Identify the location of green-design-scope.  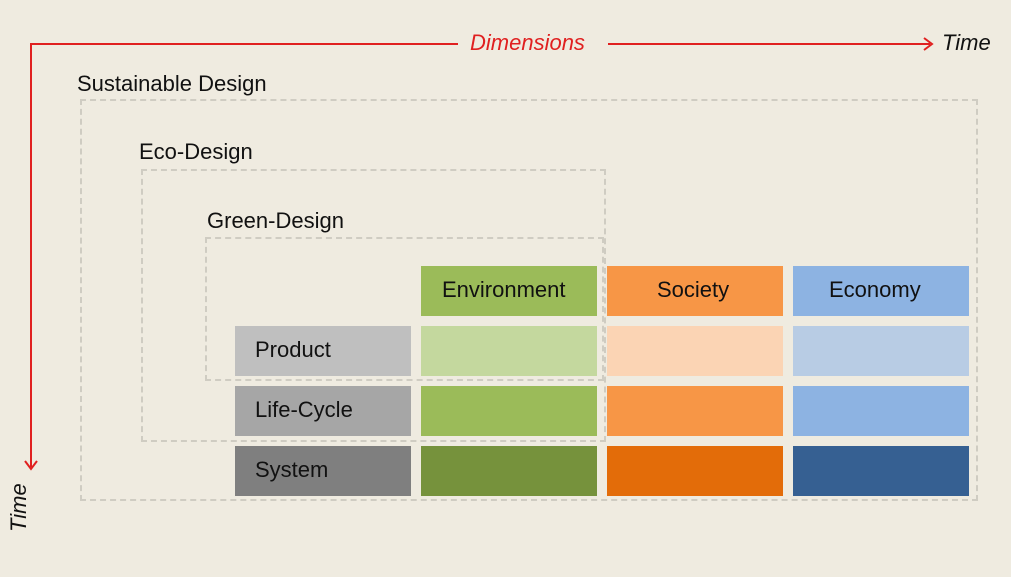
(404, 309).